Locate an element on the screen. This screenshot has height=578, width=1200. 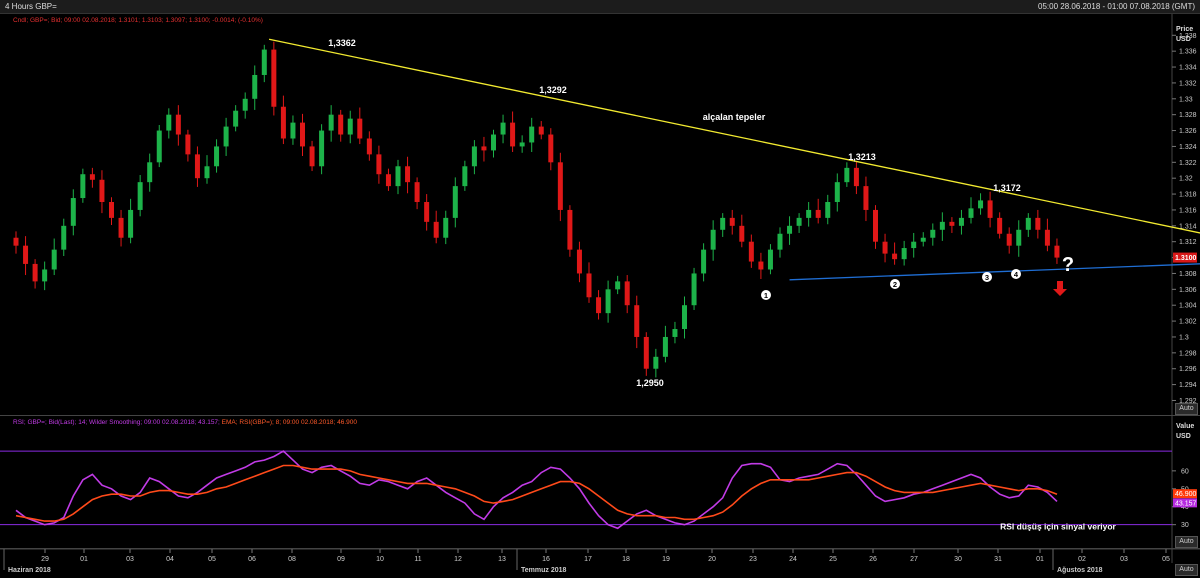
price-axis-unit: USD is located at coordinates (1183, 39).